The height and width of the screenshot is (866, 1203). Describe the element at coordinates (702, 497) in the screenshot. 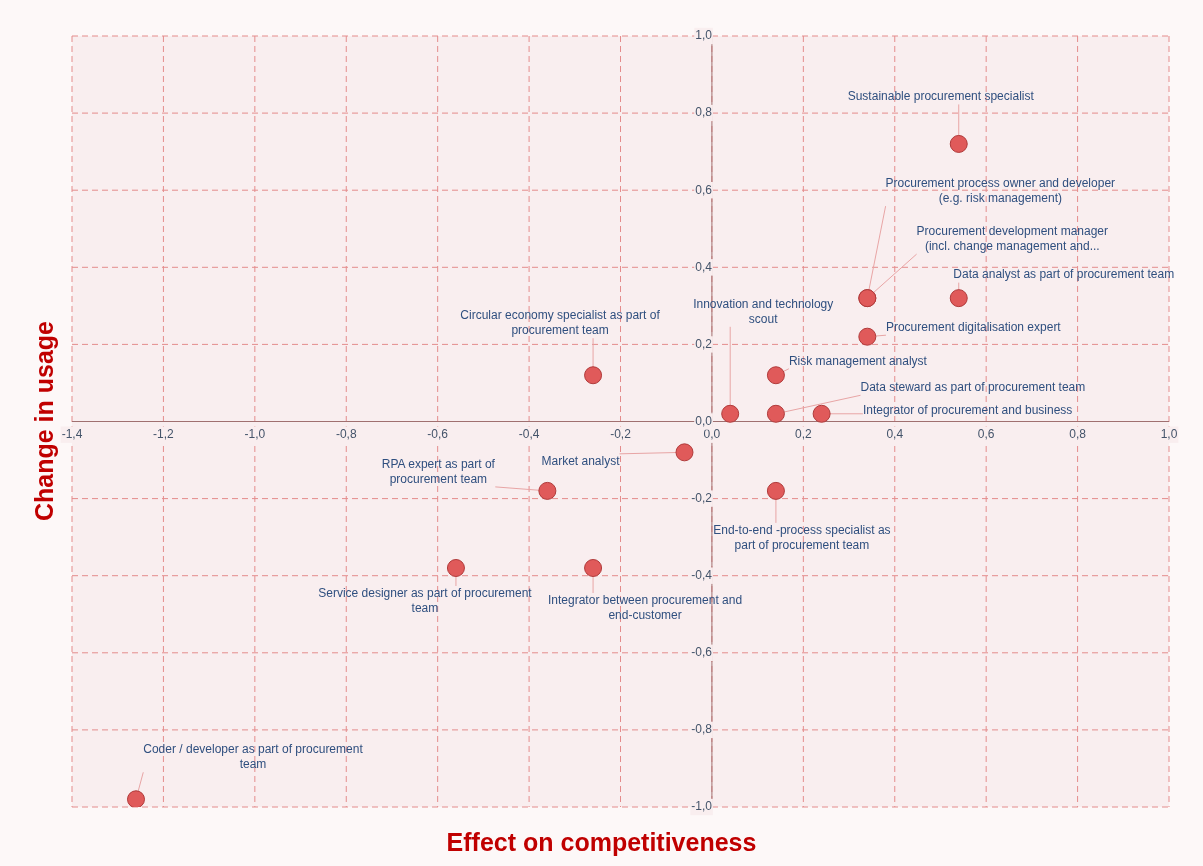

I see `y-tick-label: -0,2` at that location.